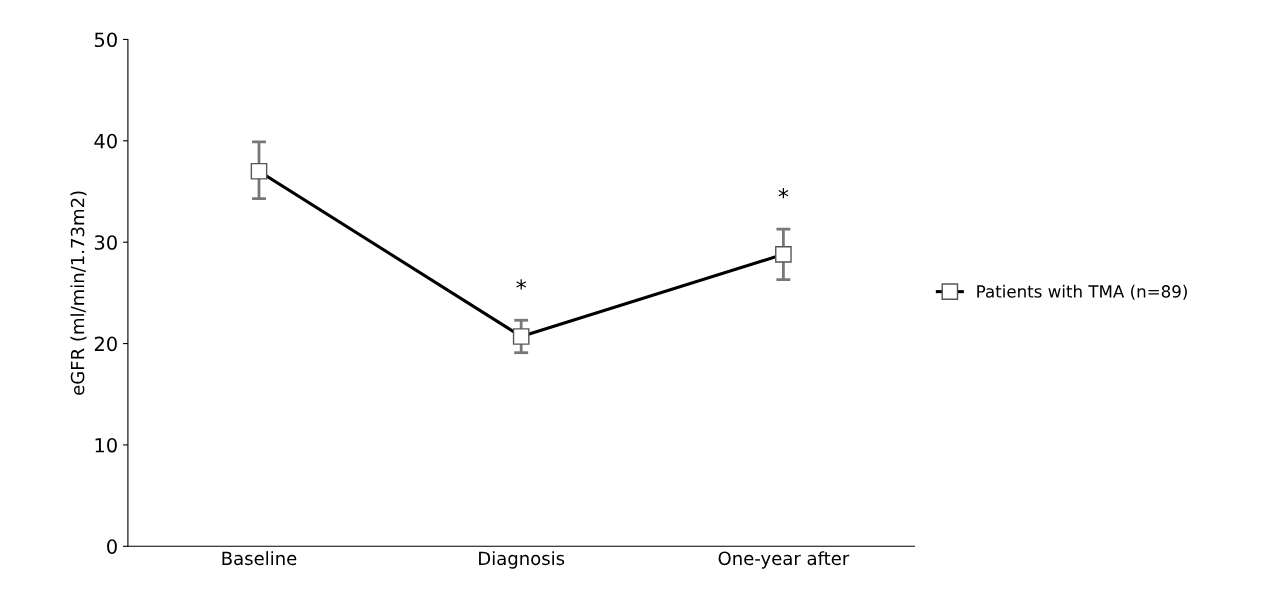 The image size is (1279, 607). What do you see at coordinates (105, 344) in the screenshot?
I see `y-tick-label: 20` at bounding box center [105, 344].